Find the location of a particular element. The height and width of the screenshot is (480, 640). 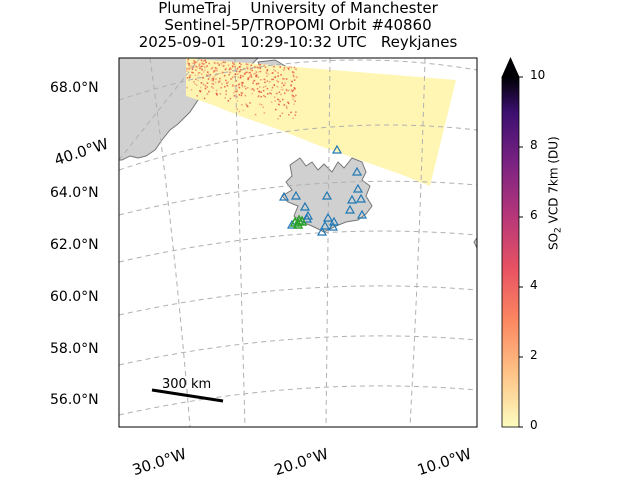

colorbar-tick-10: 10 is located at coordinates (538, 75).